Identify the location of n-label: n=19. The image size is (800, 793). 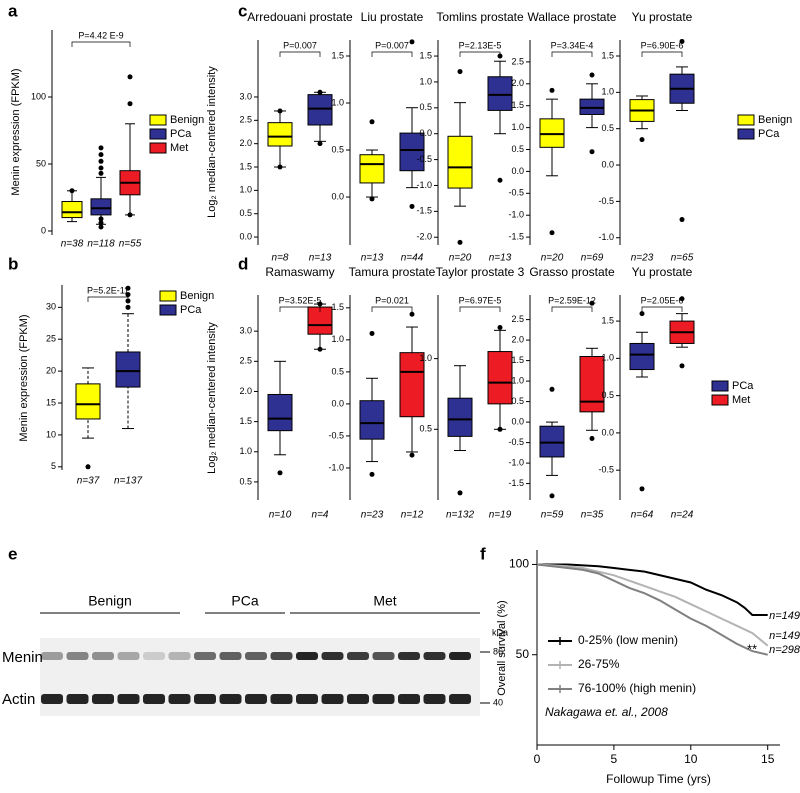
(500, 515).